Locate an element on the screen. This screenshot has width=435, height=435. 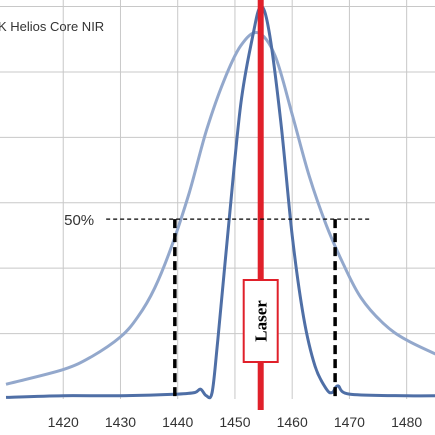
x-tick-label: 1480 is located at coordinates (406, 422).